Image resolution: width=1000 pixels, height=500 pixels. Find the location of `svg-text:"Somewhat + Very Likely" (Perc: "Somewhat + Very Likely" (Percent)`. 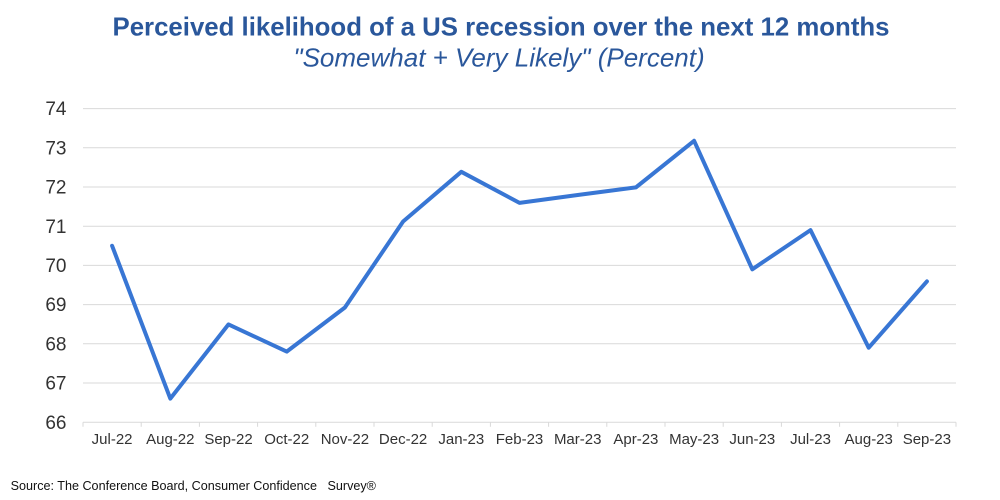

svg-text:"Somewhat + Very Likely" (Perc: "Somewhat + Very Likely" (Percent) is located at coordinates (498, 58).